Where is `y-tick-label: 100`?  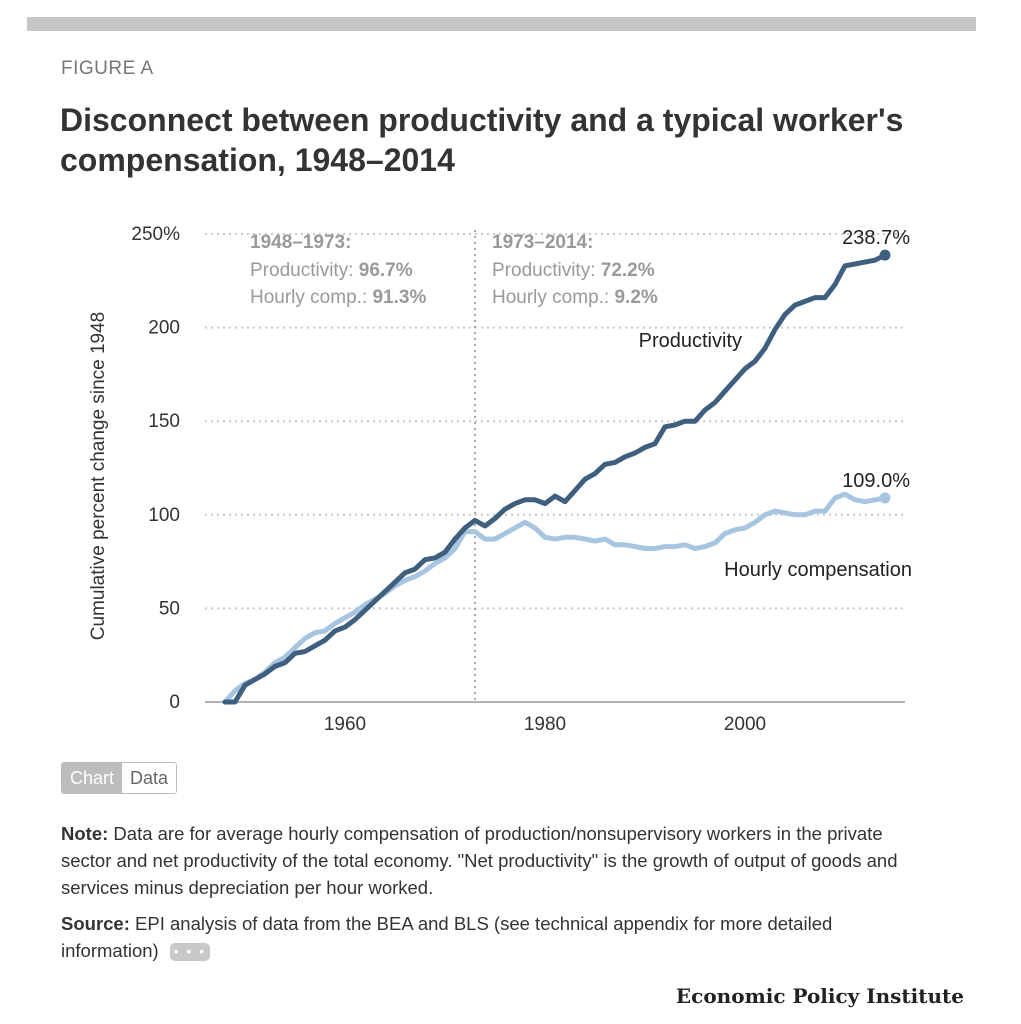
y-tick-label: 100 is located at coordinates (164, 515).